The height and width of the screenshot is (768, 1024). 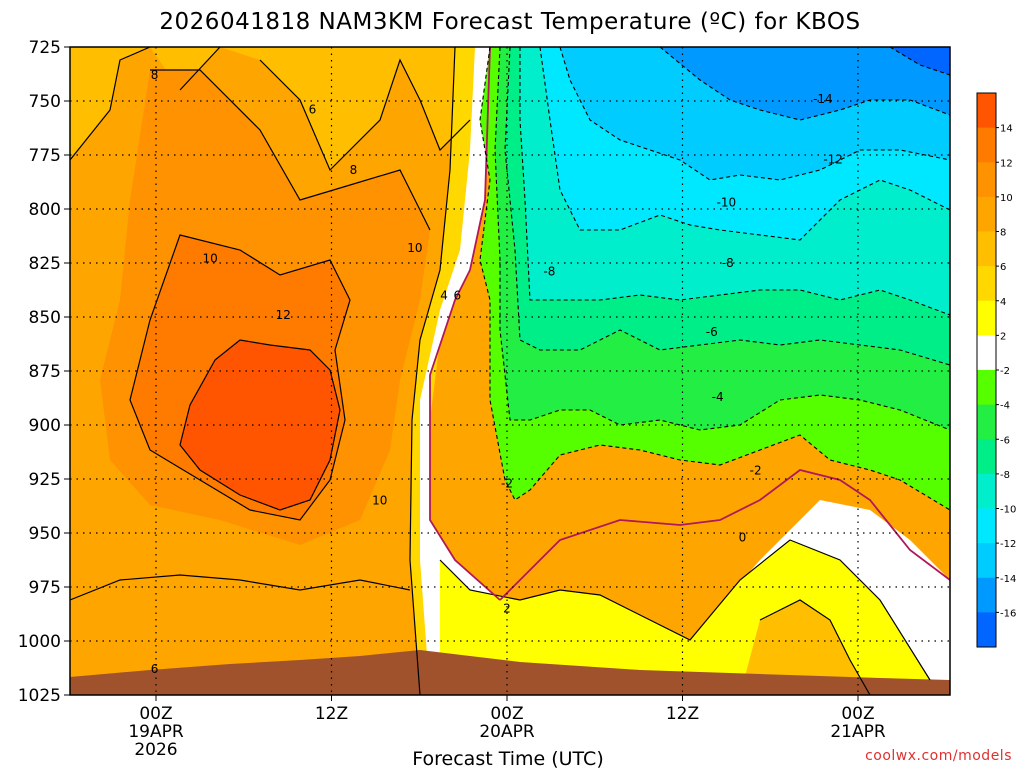 What do you see at coordinates (1003, 302) in the screenshot?
I see `colorbar-label: 4` at bounding box center [1003, 302].